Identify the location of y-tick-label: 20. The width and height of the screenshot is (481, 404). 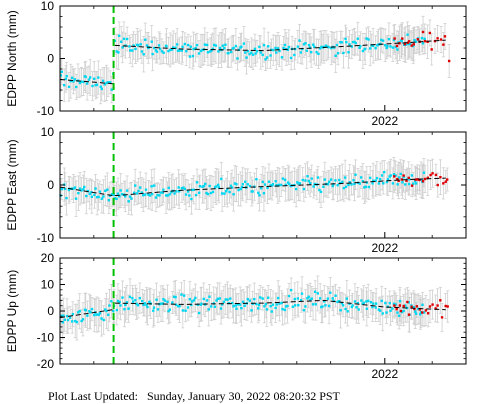
(48, 258).